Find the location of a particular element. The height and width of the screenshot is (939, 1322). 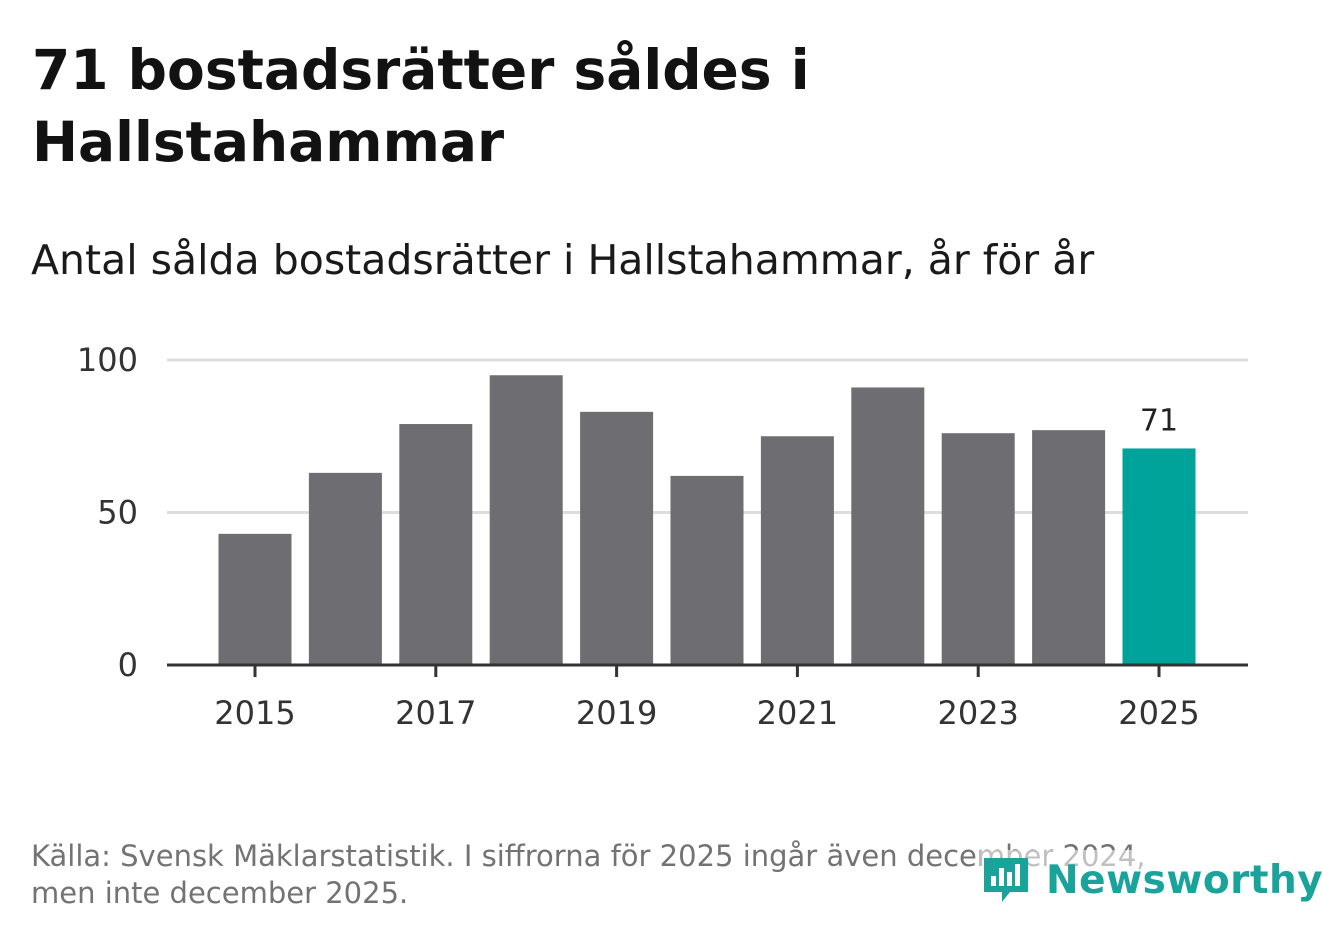

brand-logo: Newsworthy is located at coordinates (1151, 880).